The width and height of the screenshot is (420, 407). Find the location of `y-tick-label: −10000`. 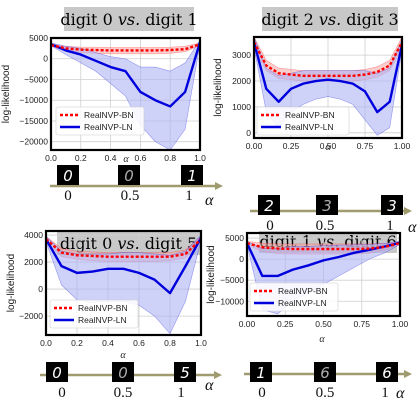

y-tick-label: −10000 is located at coordinates (33, 100).